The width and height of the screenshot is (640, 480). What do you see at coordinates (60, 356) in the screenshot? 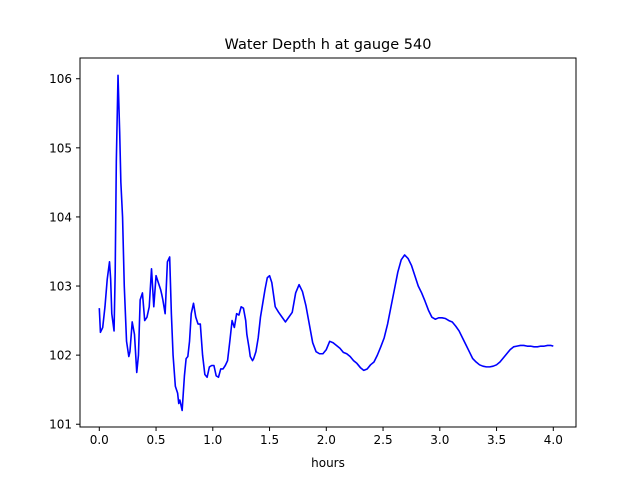
I see `y-tick-label: 102` at bounding box center [60, 356].